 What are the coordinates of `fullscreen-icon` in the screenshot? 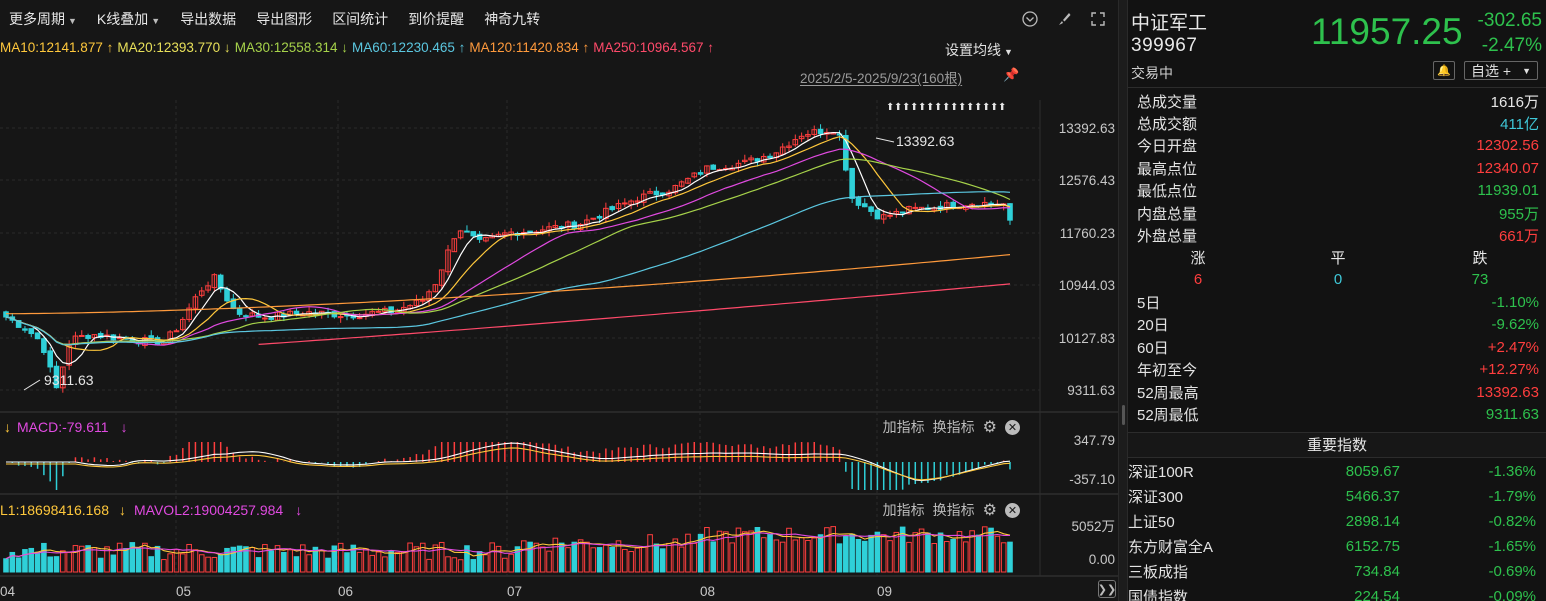 It's located at (1098, 19).